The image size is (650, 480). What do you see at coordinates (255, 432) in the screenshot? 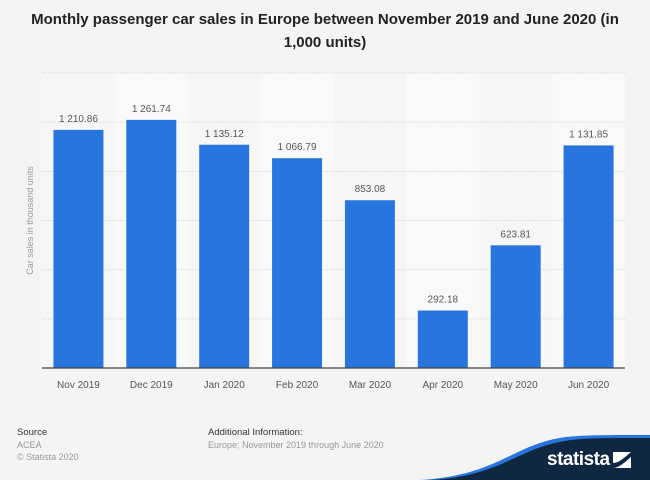
I see `additional-info-heading: Additional Information:` at bounding box center [255, 432].